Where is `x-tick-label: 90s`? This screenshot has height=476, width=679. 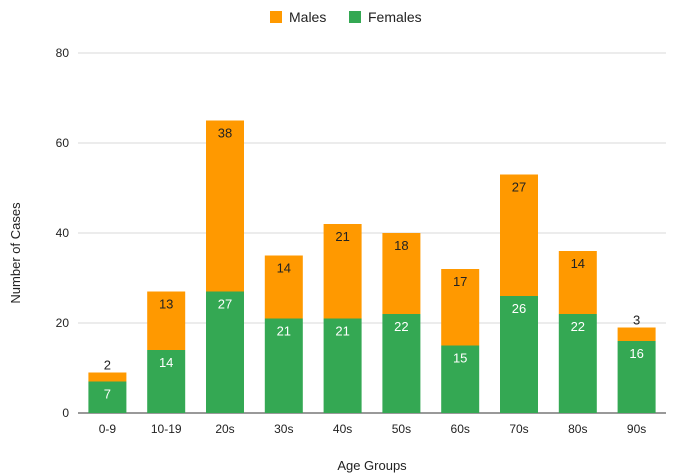 x-tick-label: 90s is located at coordinates (636, 429).